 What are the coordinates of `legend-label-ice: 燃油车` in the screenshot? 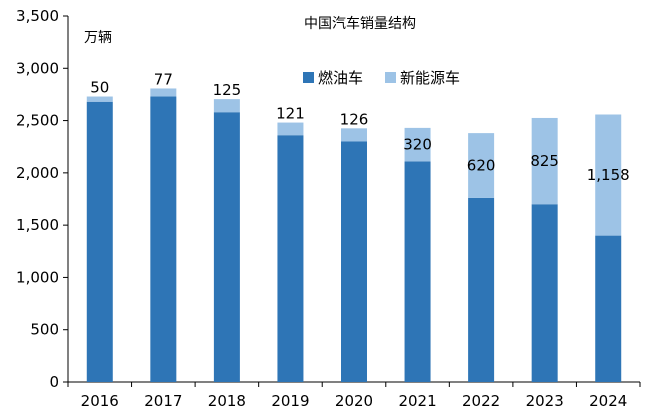 It's located at (340, 78).